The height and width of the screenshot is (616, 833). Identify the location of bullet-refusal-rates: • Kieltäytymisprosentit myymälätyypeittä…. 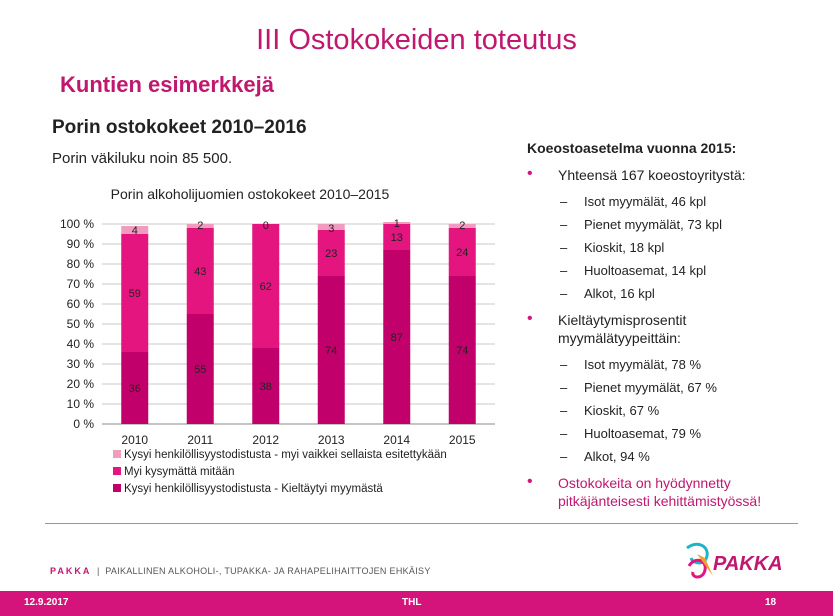
(677, 328).